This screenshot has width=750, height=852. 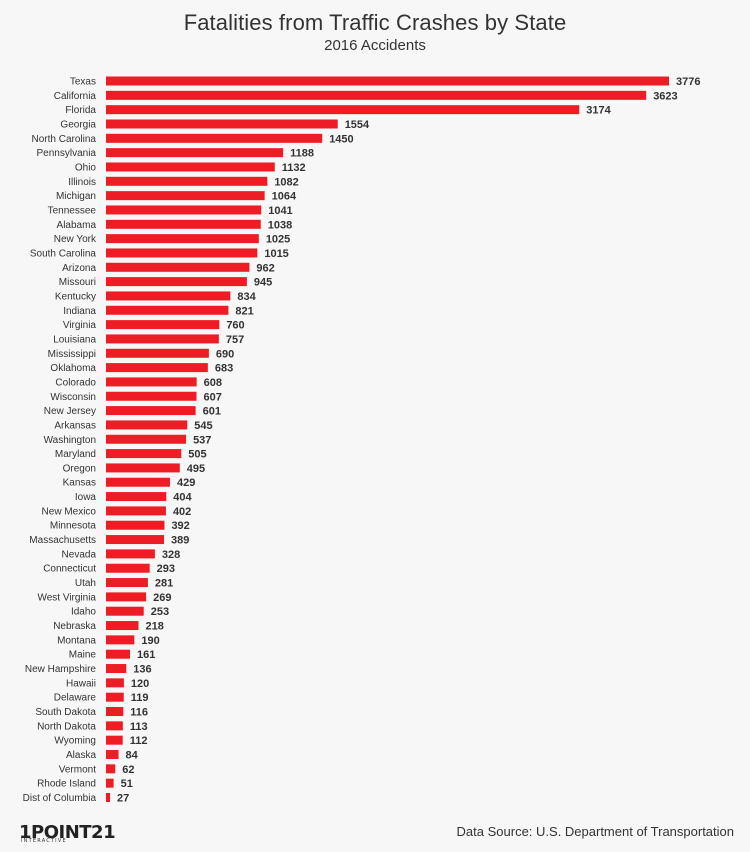 I want to click on value-label: 429, so click(x=186, y=483).